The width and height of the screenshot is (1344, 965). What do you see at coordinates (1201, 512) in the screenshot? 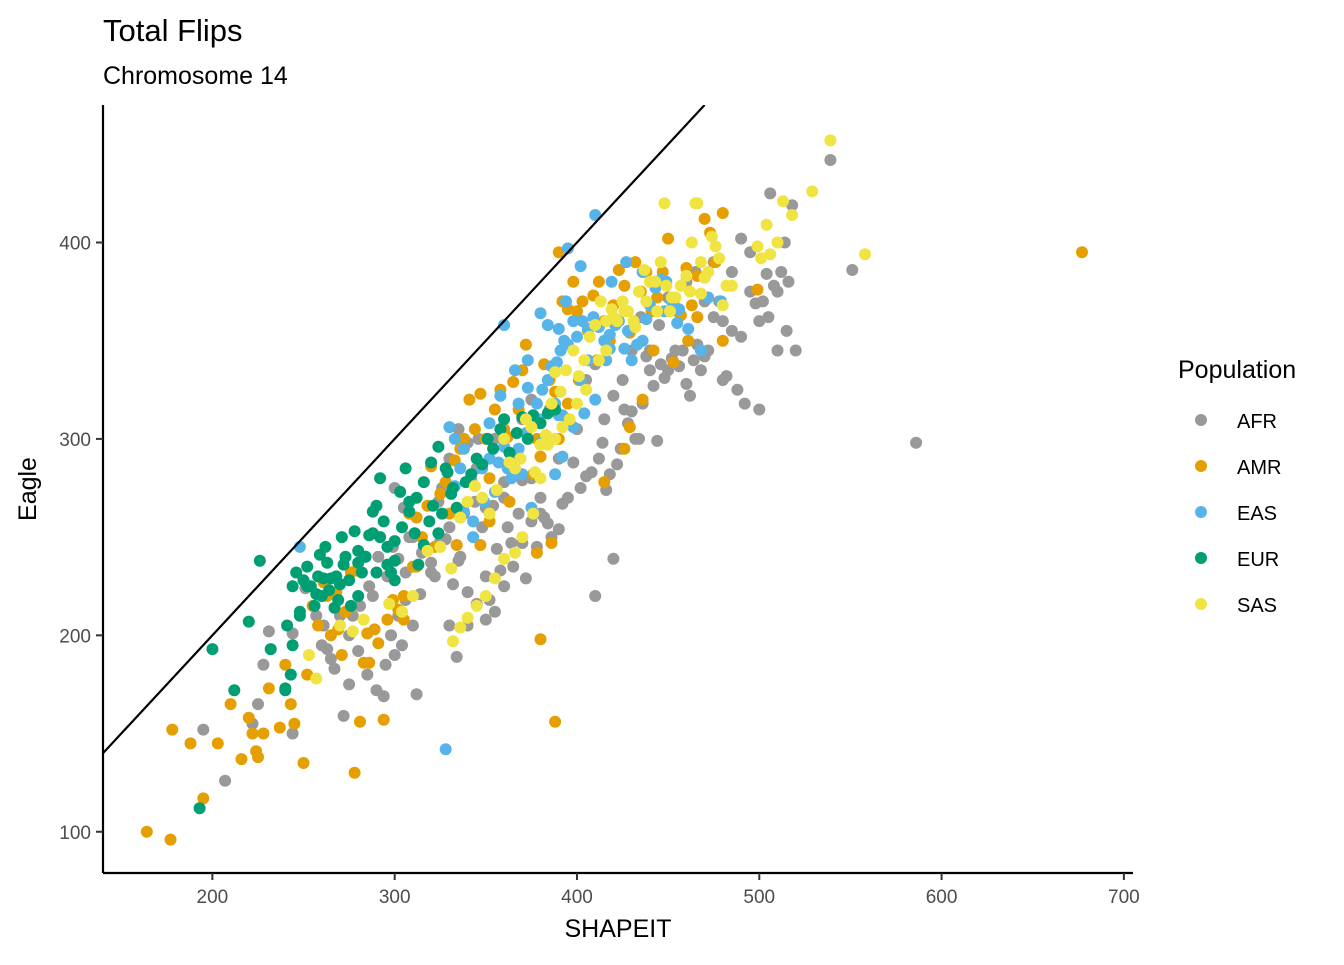
I see `legend-key-eas` at bounding box center [1201, 512].